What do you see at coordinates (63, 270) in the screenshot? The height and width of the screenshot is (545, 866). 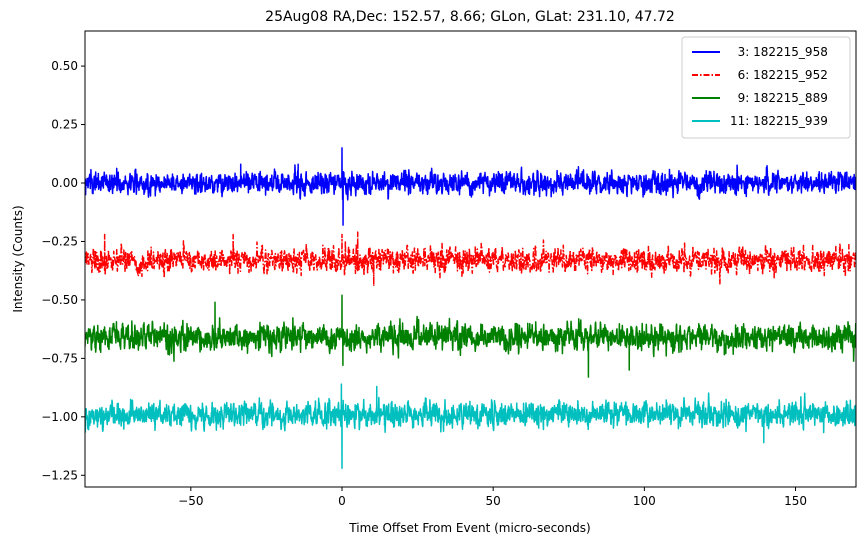 I see `y-ticks: 0.50 0.25 0.00 −0.25 −0.50 −0.75 −1.00 −1.25` at bounding box center [63, 270].